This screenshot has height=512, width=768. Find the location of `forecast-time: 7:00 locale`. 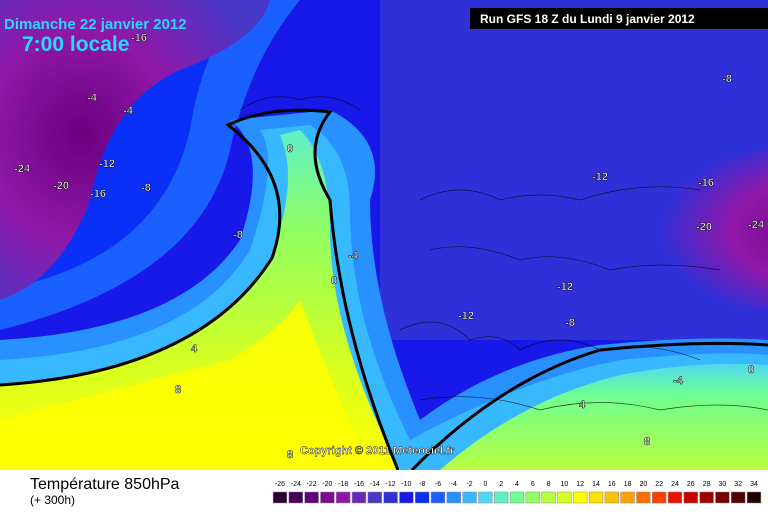

forecast-time: 7:00 locale is located at coordinates (75, 44).